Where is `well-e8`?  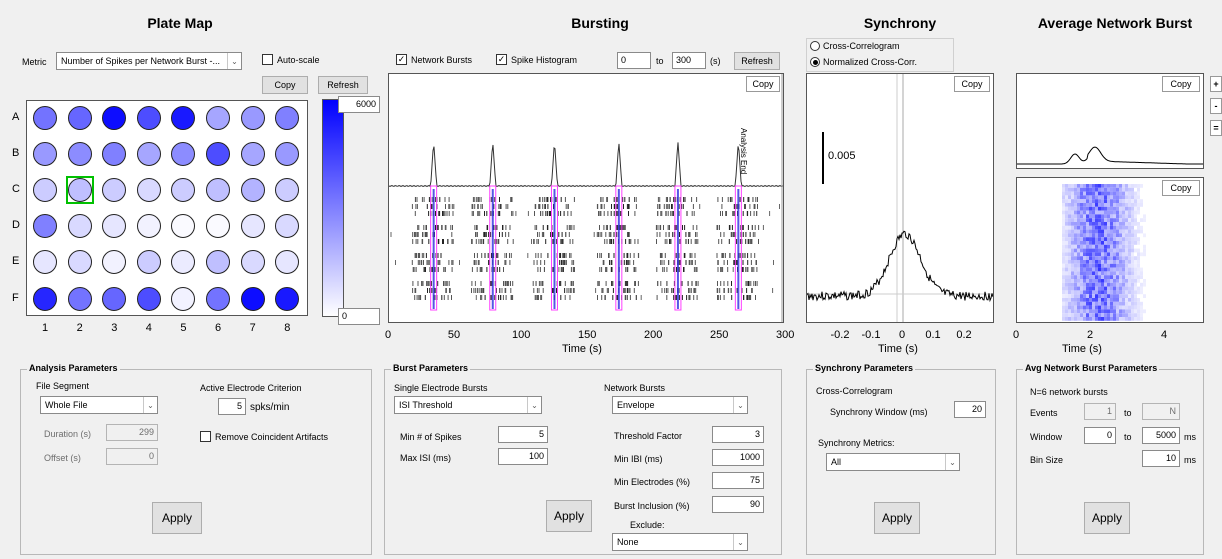 well-e8 is located at coordinates (287, 262).